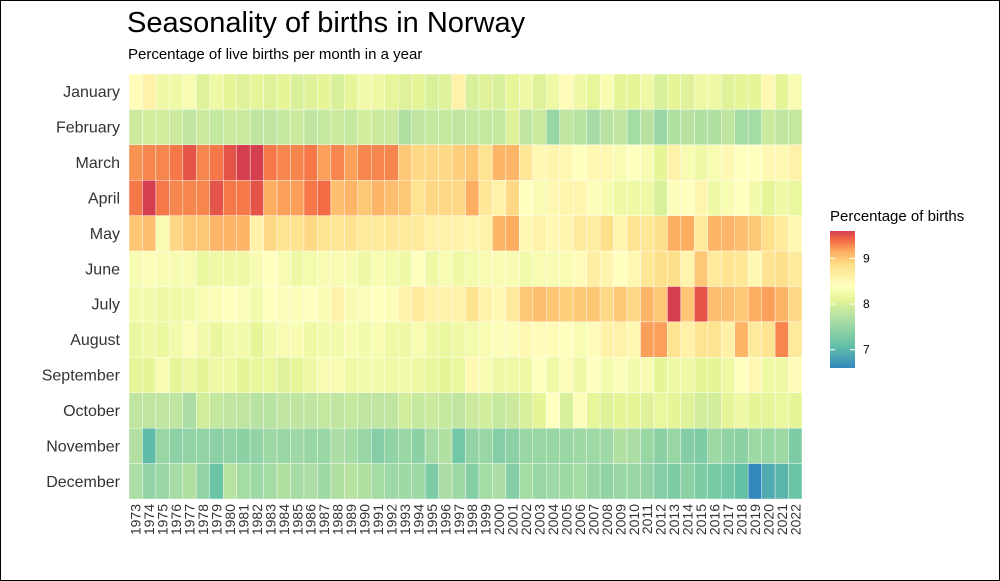  Describe the element at coordinates (674, 519) in the screenshot. I see `x-tick-label: 2013` at that location.